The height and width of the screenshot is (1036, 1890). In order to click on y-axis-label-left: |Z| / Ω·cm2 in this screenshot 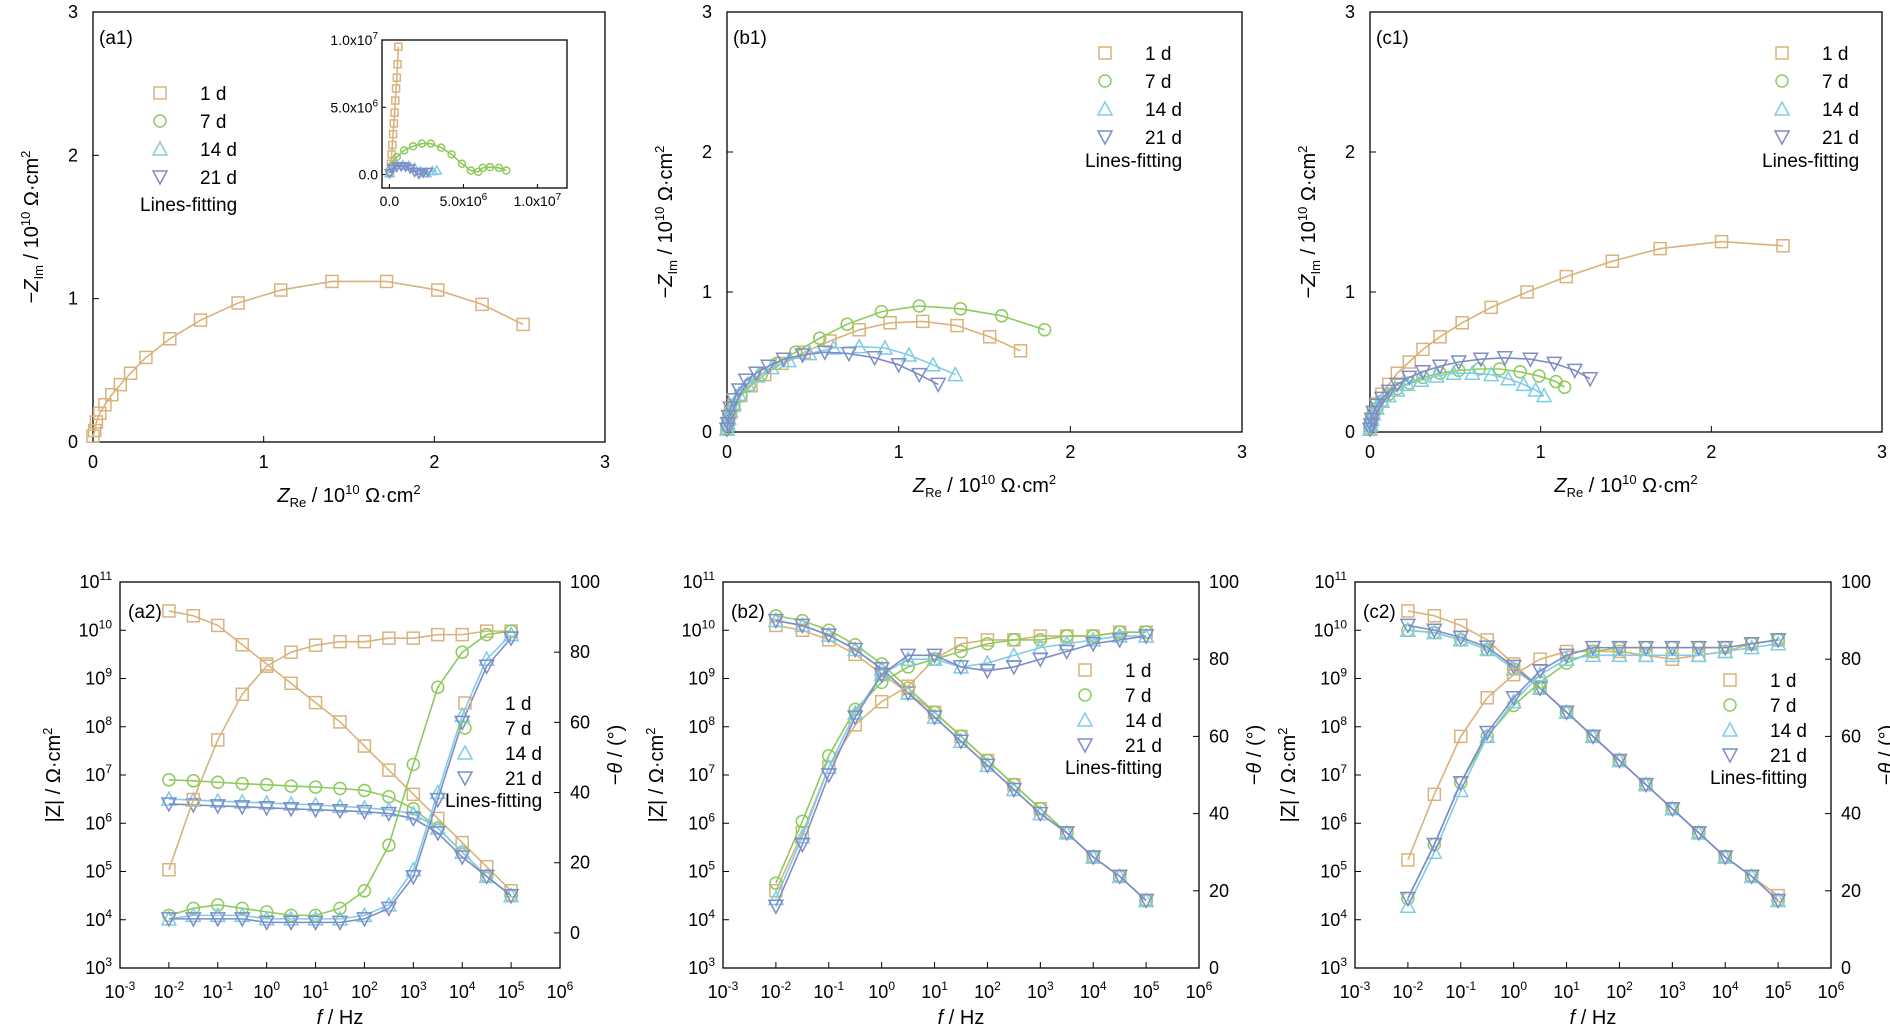, I will do `click(52, 775)`.